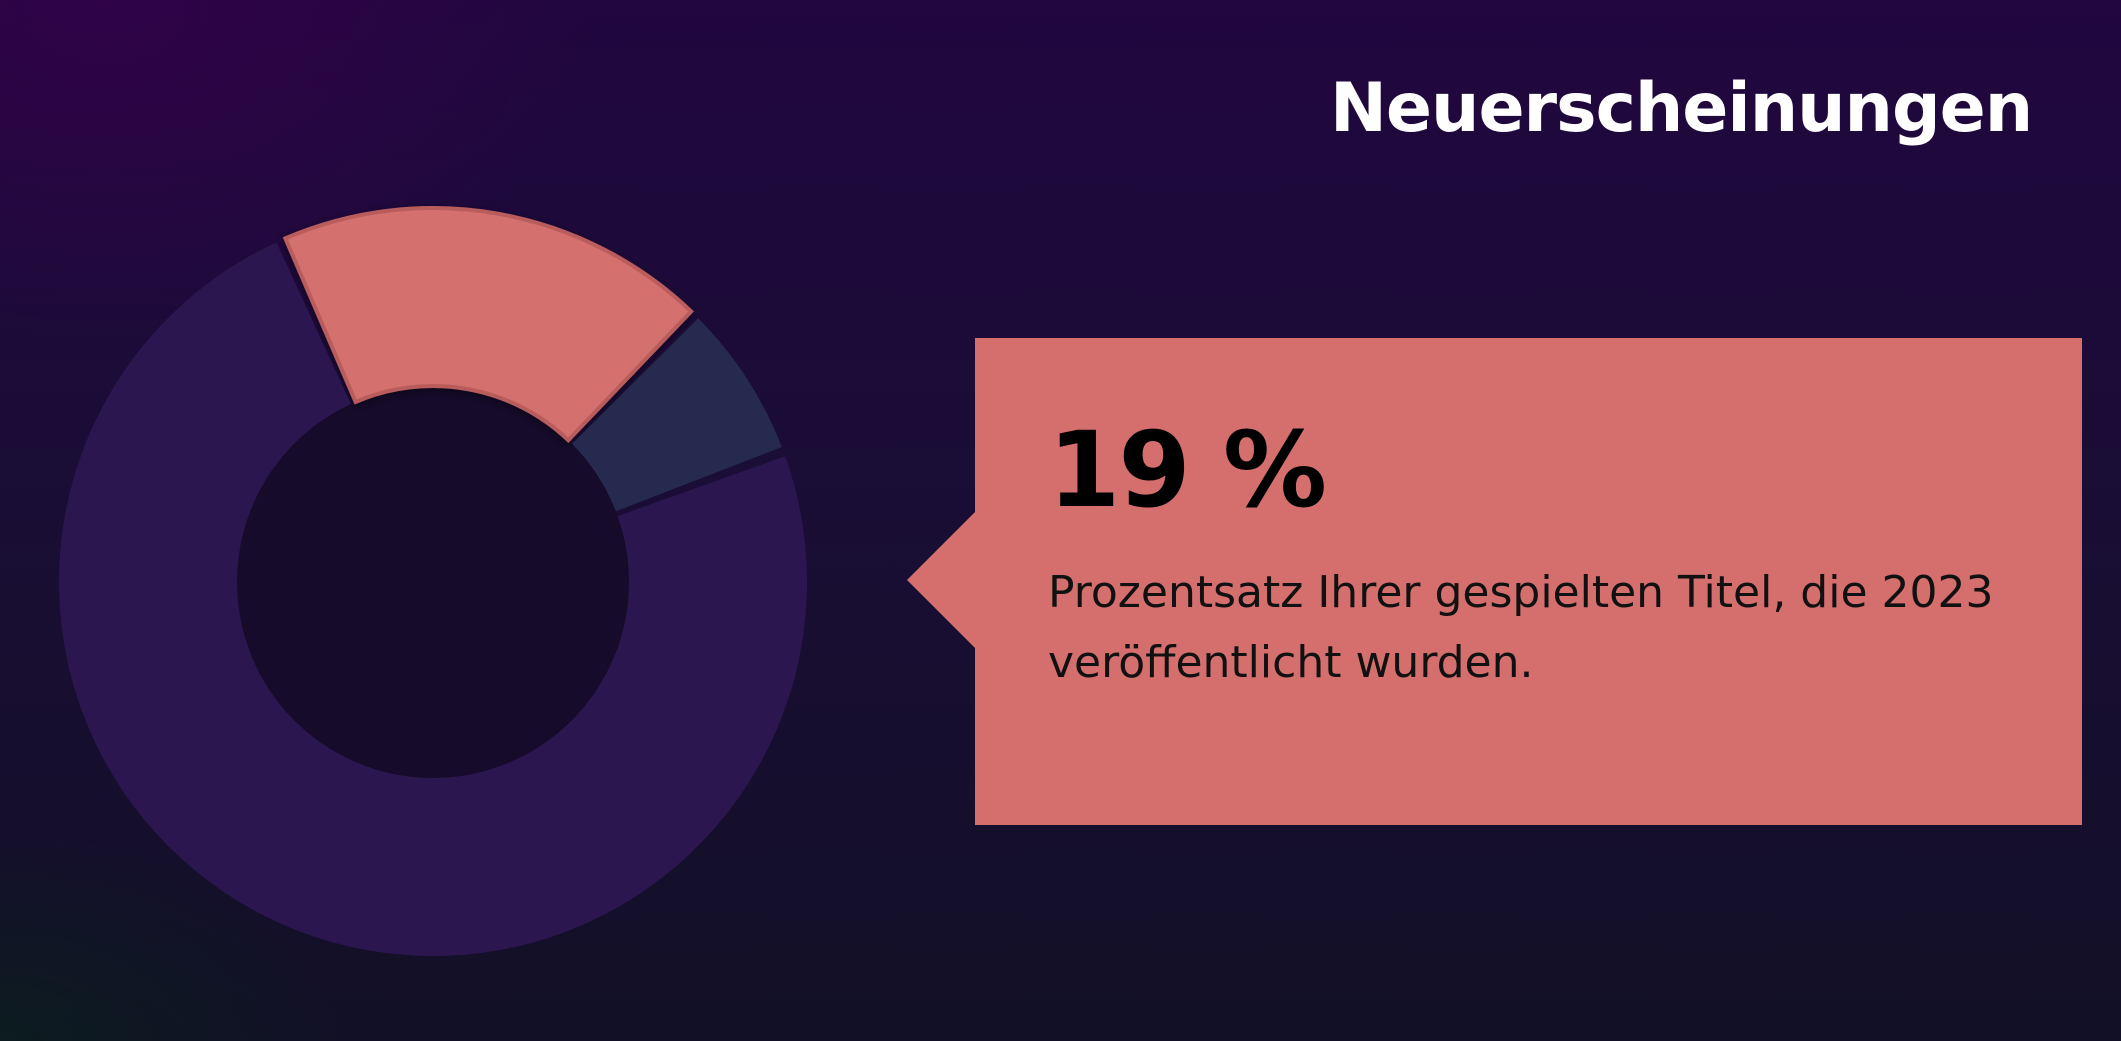 This screenshot has width=2121, height=1041. I want to click on donut-hole, so click(433, 582).